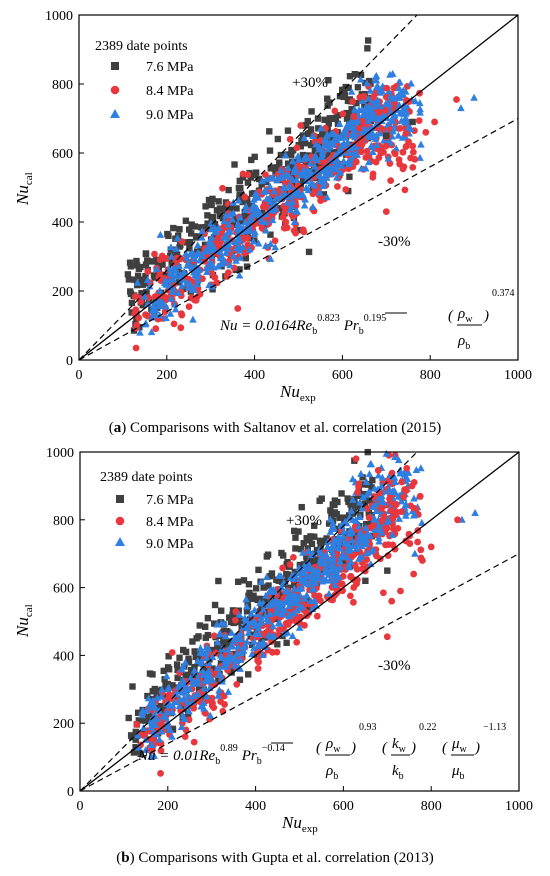  I want to click on x-tick-label-a-5: 1000, so click(518, 375).